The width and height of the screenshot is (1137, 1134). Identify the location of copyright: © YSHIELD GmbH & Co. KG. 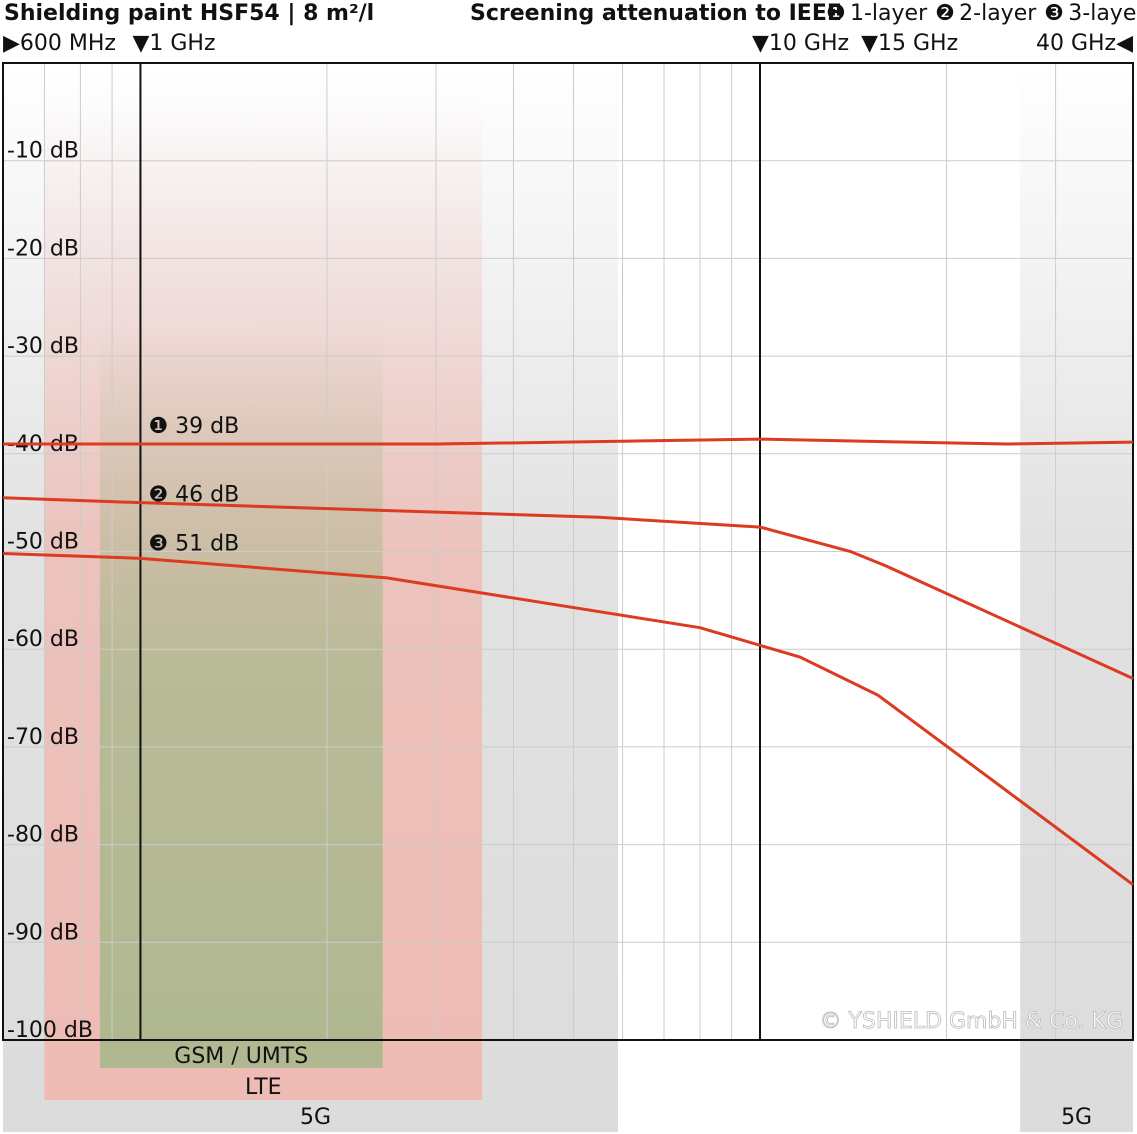
(971, 1021).